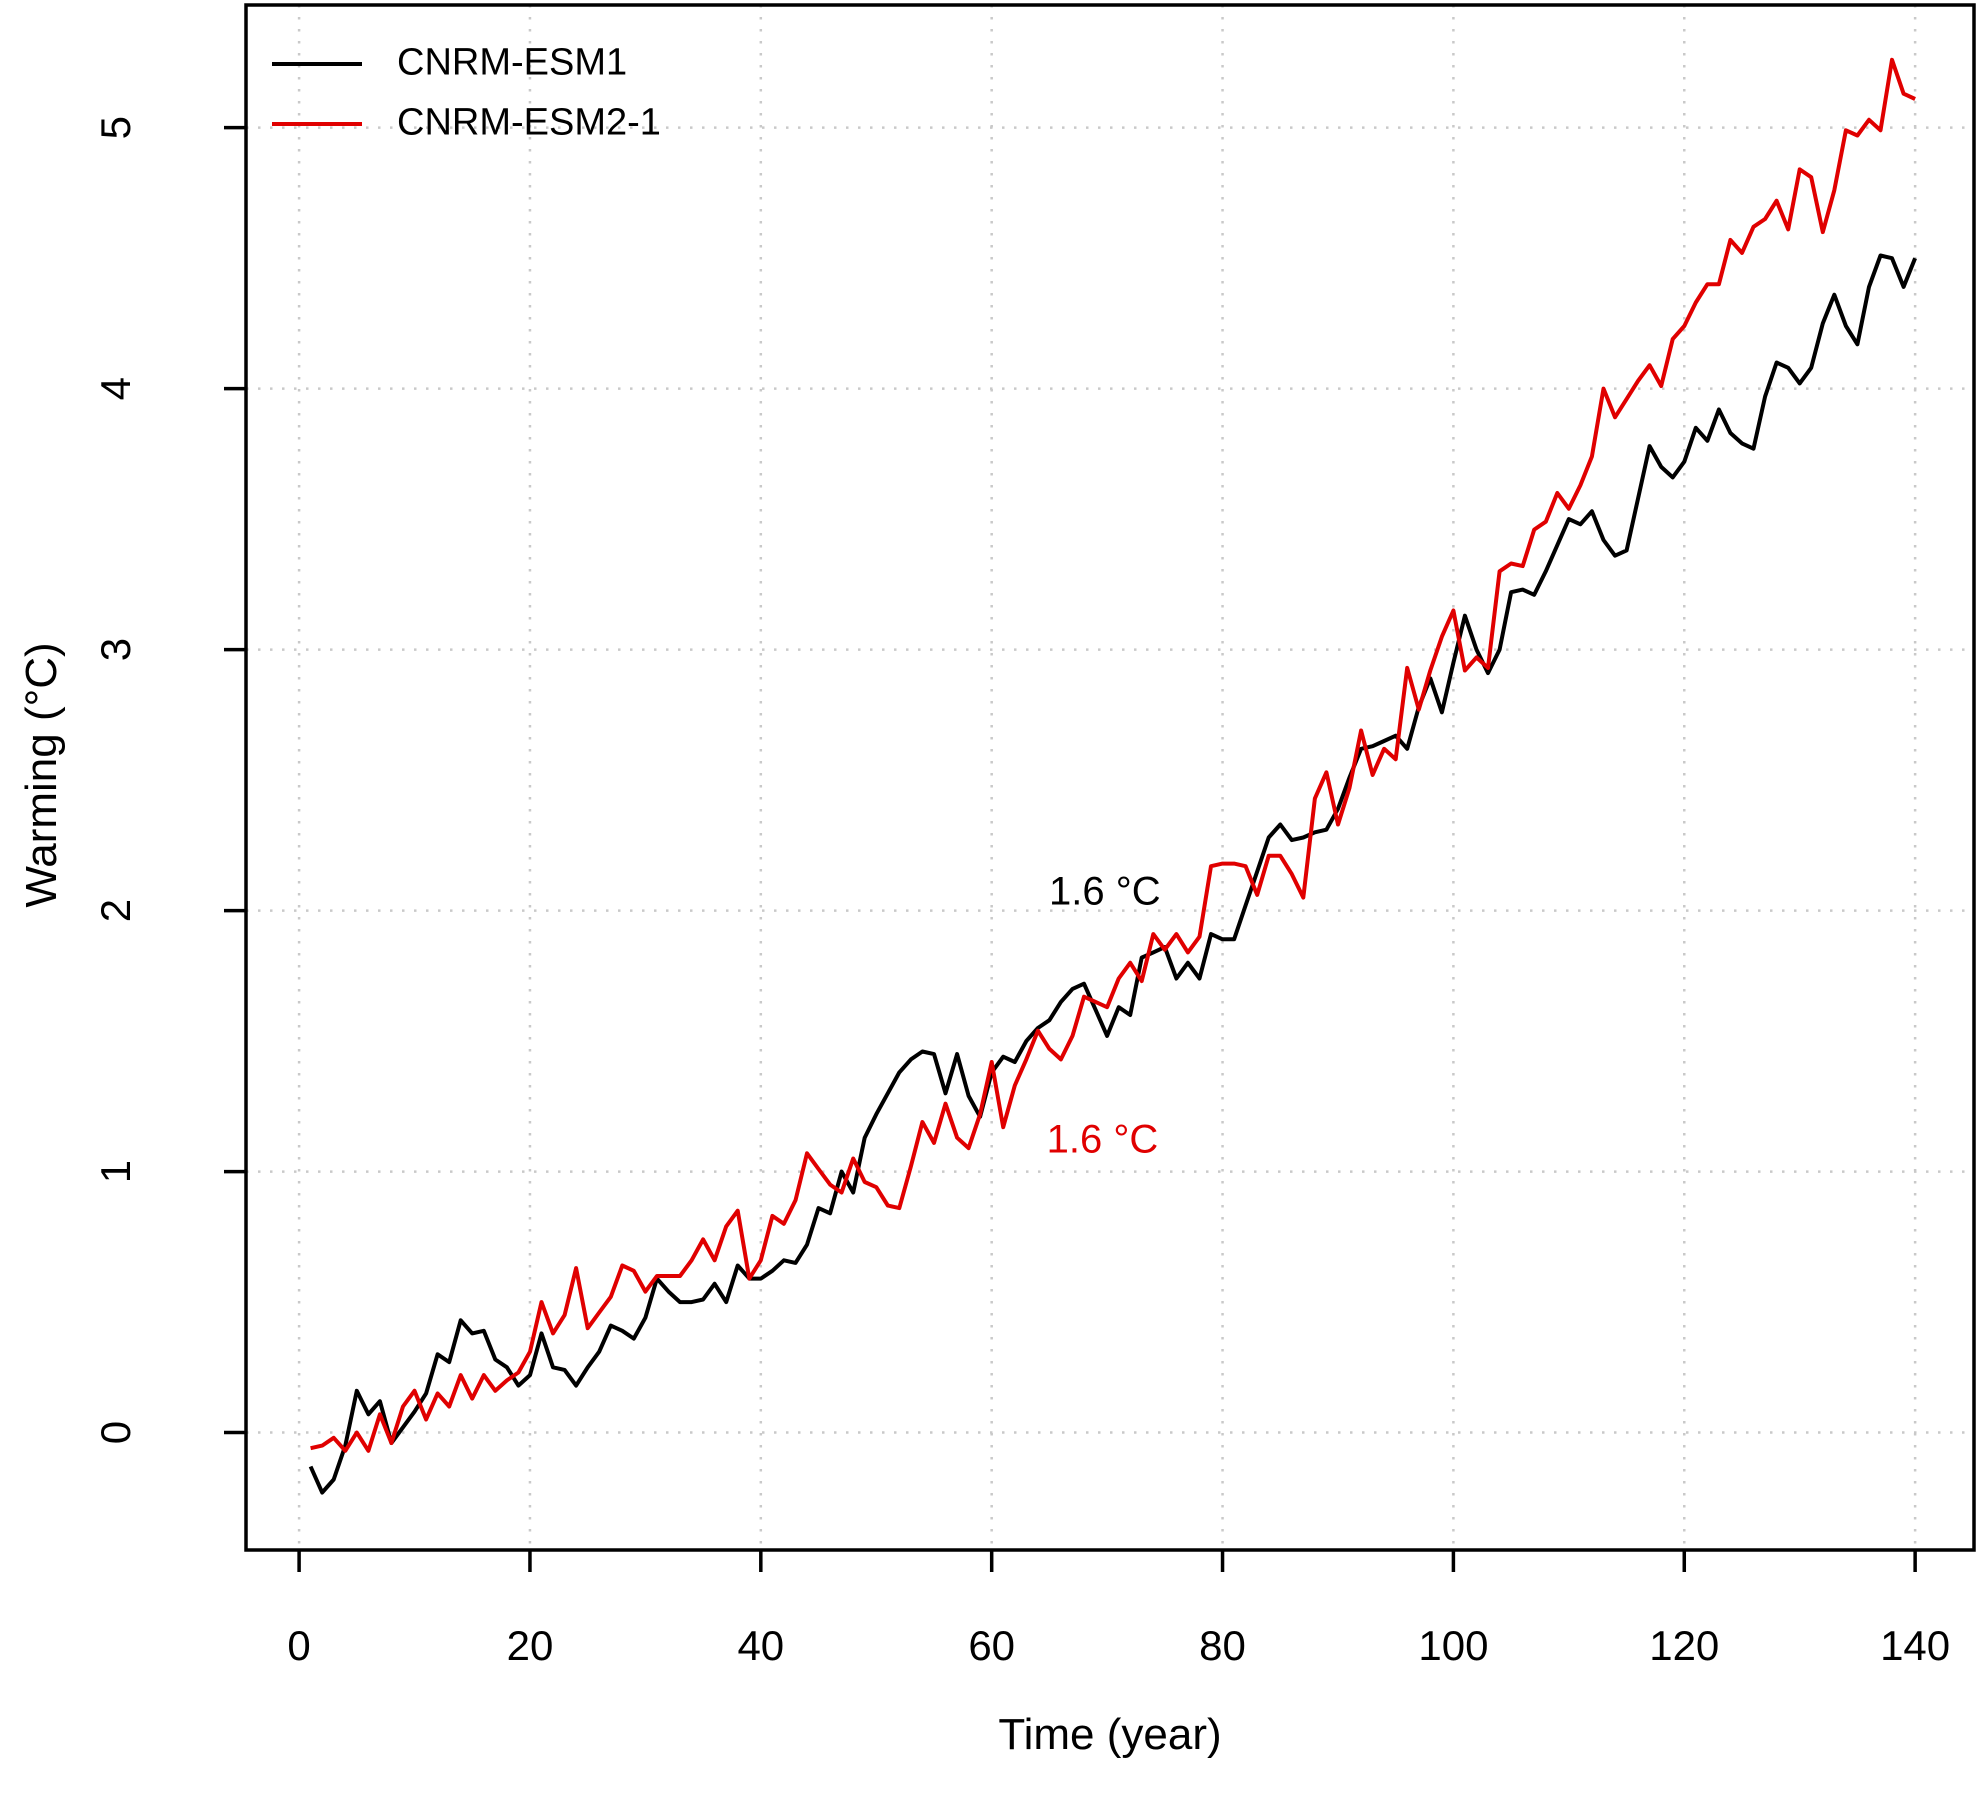 The height and width of the screenshot is (1795, 1979). What do you see at coordinates (115, 649) in the screenshot?
I see `y-tick-label: 3` at bounding box center [115, 649].